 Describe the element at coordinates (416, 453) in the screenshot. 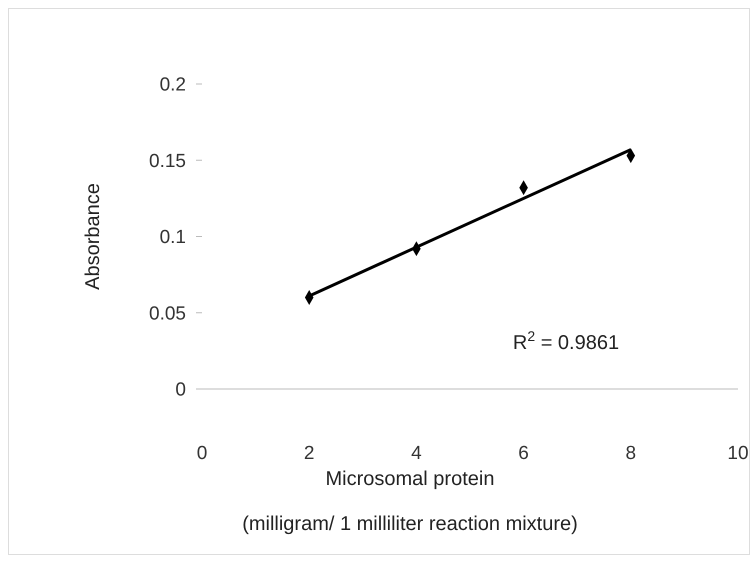

I see `x-tick-label: 4` at that location.